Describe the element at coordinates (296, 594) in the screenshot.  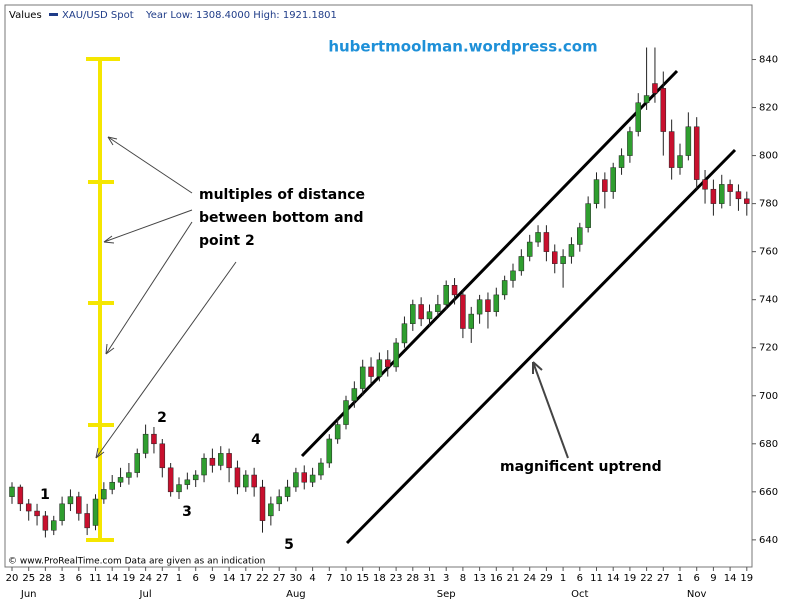
I see `month-label: Aug` at that location.